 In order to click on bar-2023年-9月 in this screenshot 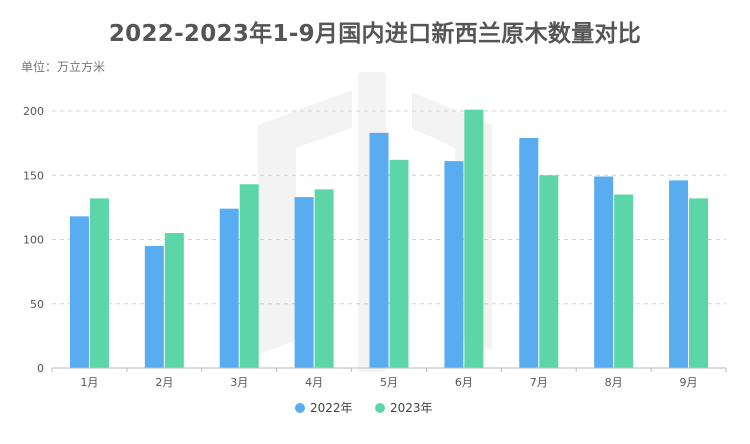, I will do `click(699, 283)`.